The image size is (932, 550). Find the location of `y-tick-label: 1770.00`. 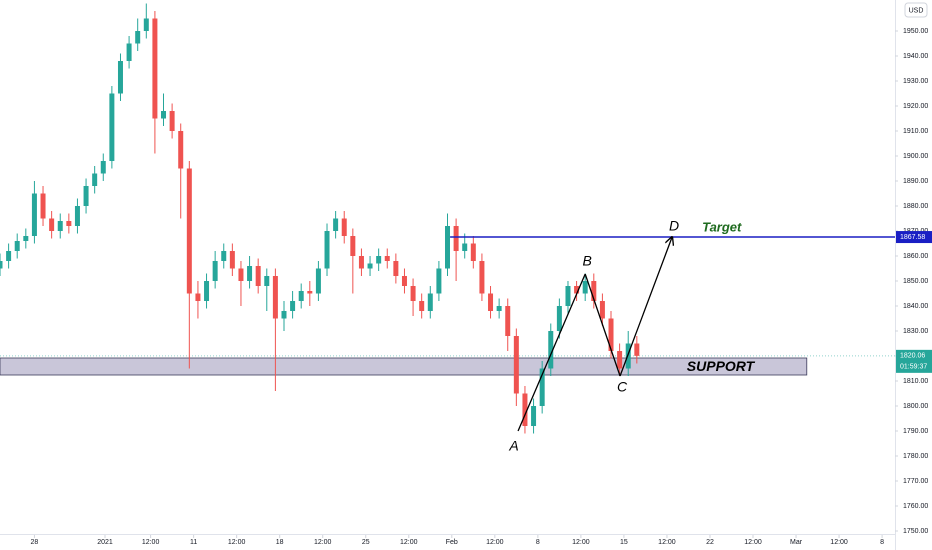

y-tick-label: 1770.00 is located at coordinates (915, 481).